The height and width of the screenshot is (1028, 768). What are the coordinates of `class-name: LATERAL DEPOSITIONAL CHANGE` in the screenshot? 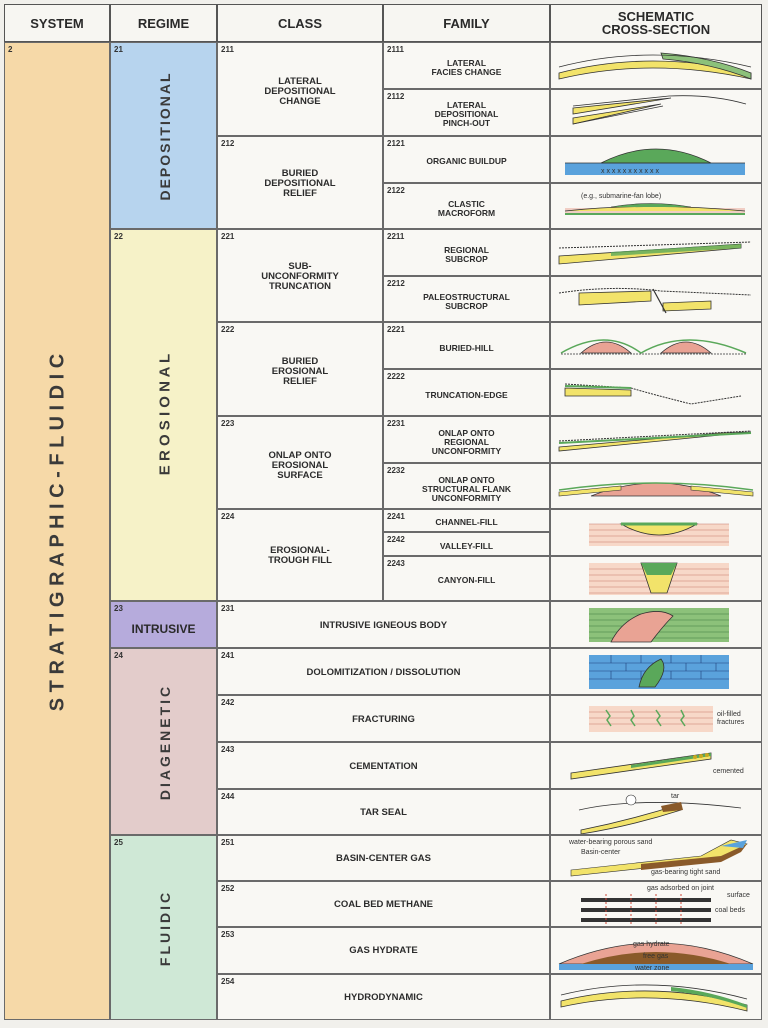 It's located at (300, 91).